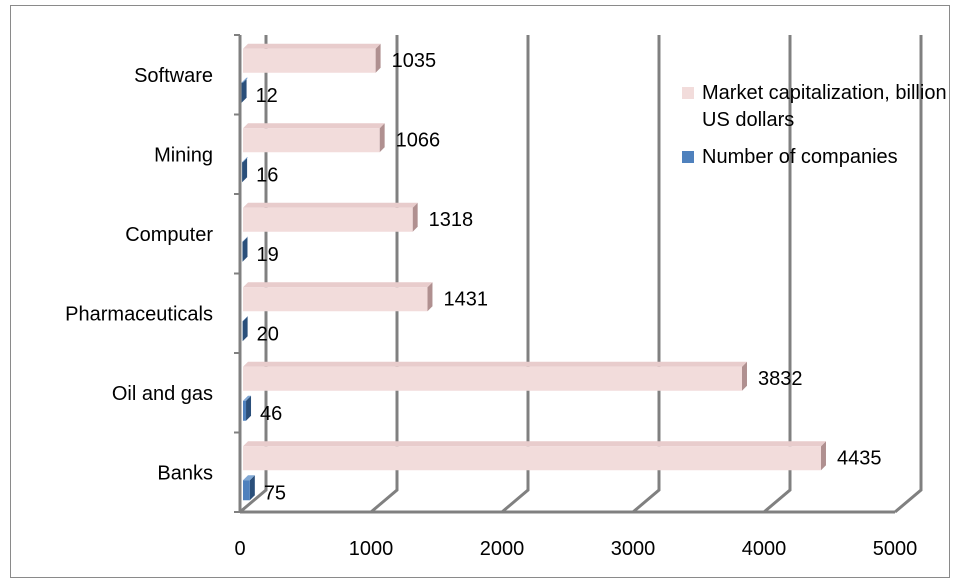 The width and height of the screenshot is (958, 583). What do you see at coordinates (418, 140) in the screenshot?
I see `data-label-market-cap: 1066` at bounding box center [418, 140].